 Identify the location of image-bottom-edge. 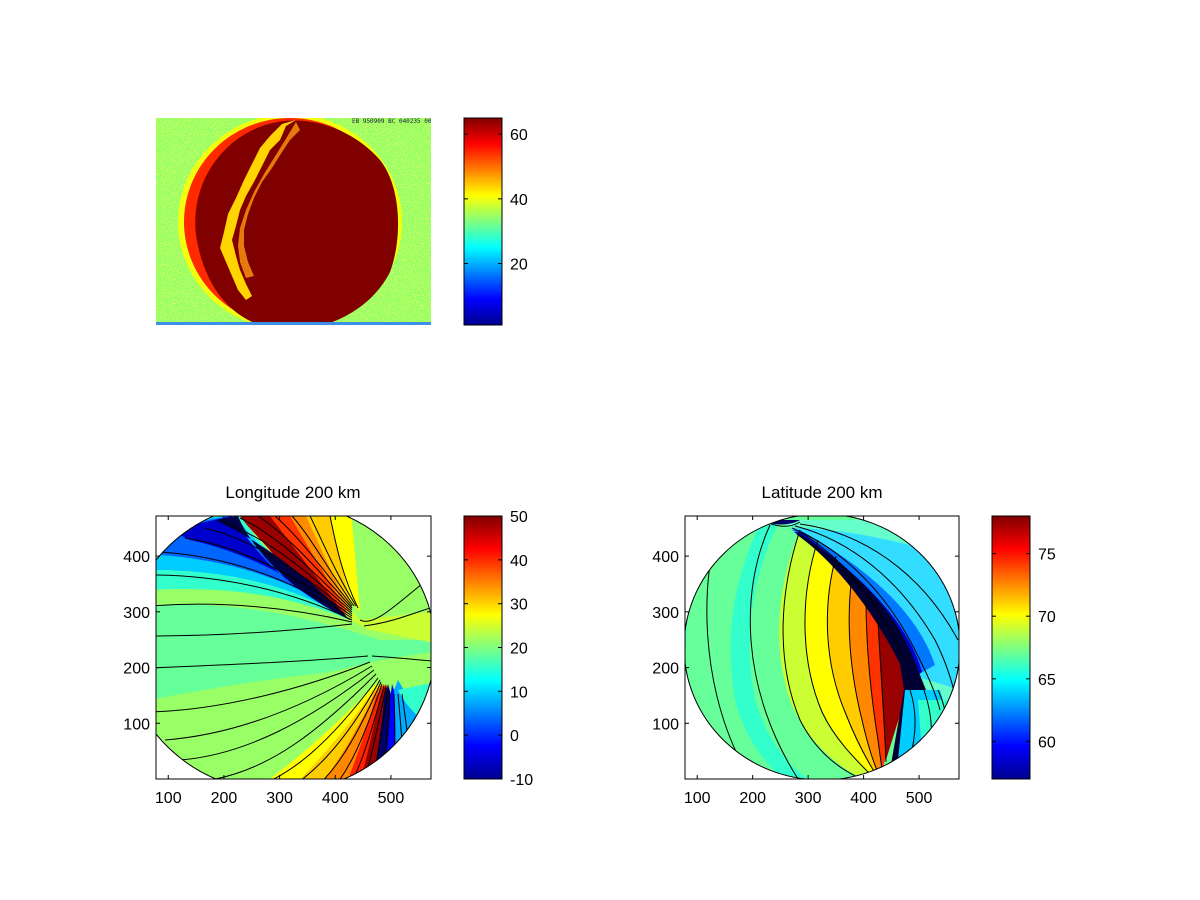
(293, 323).